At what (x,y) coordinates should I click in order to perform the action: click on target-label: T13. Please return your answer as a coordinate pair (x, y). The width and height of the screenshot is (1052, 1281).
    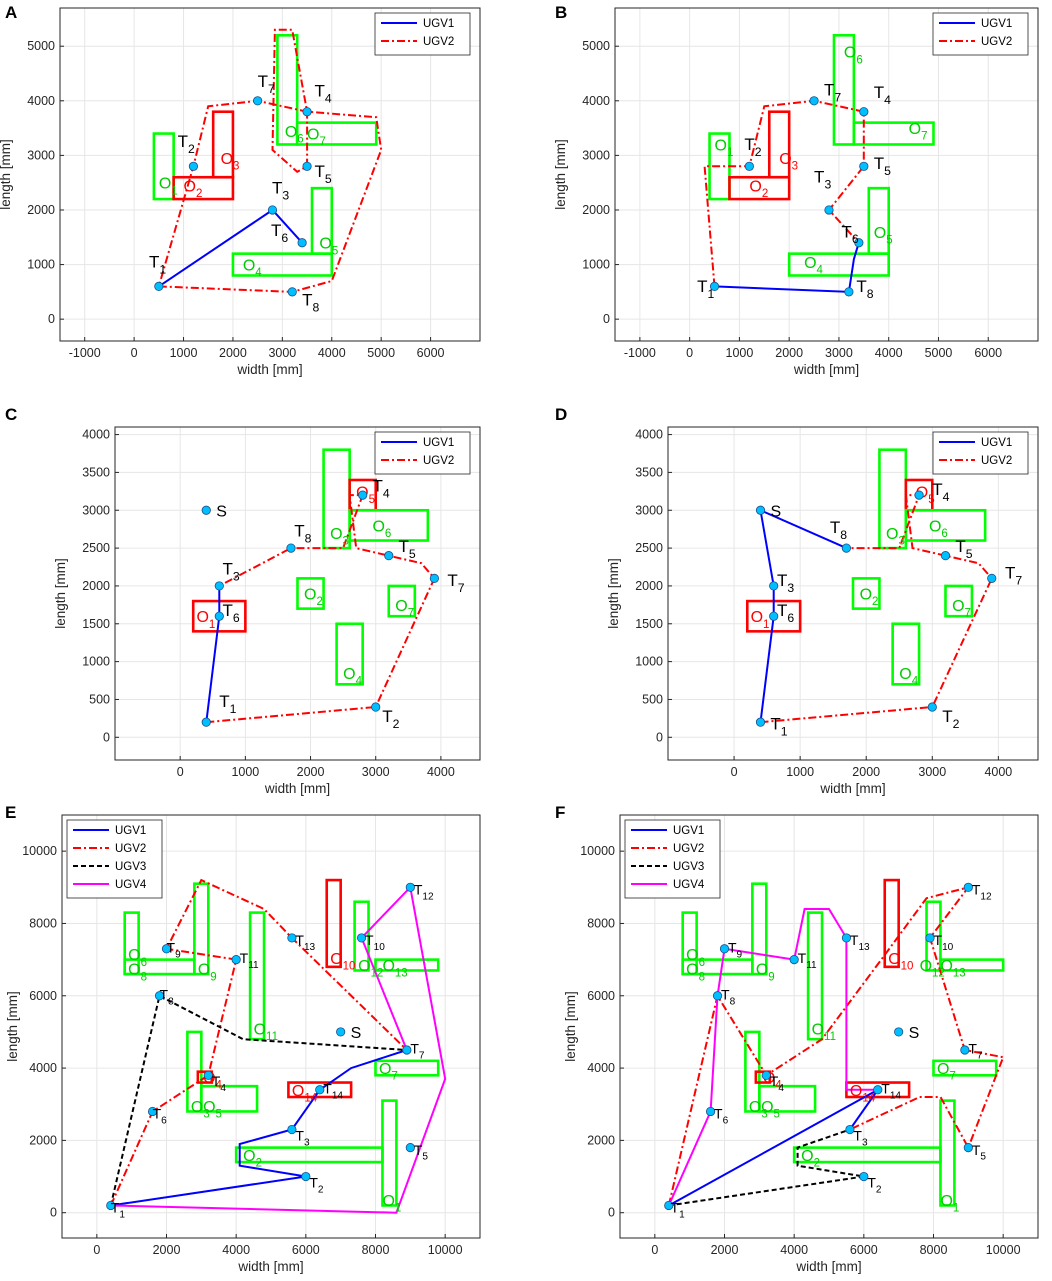
    Looking at the image, I should click on (305, 942).